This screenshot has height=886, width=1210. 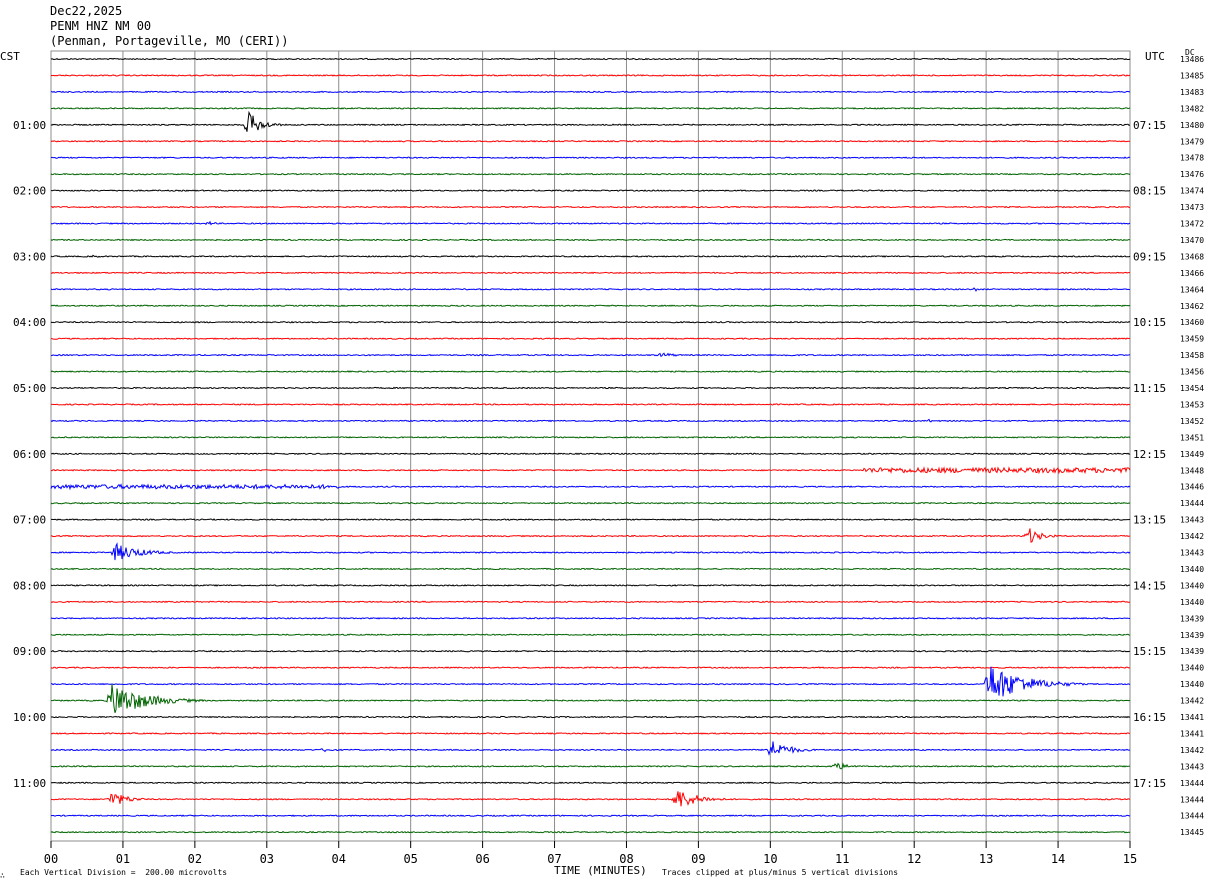 What do you see at coordinates (1192, 372) in the screenshot?
I see `dc-offset-label: 13456` at bounding box center [1192, 372].